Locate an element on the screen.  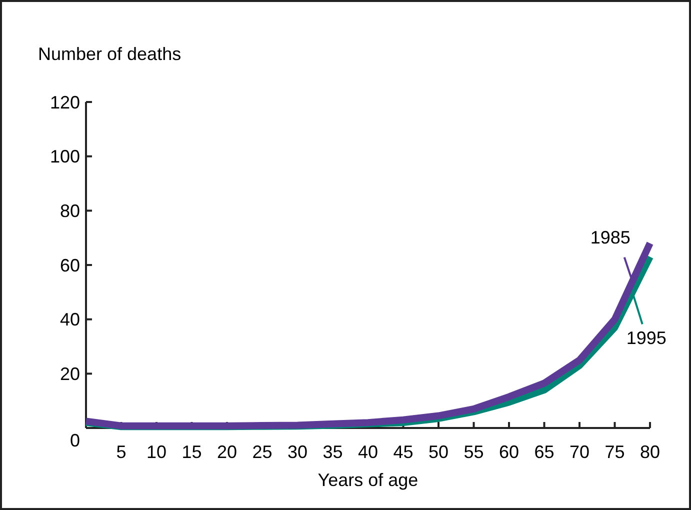
x-tick-label: 80 is located at coordinates (650, 452).